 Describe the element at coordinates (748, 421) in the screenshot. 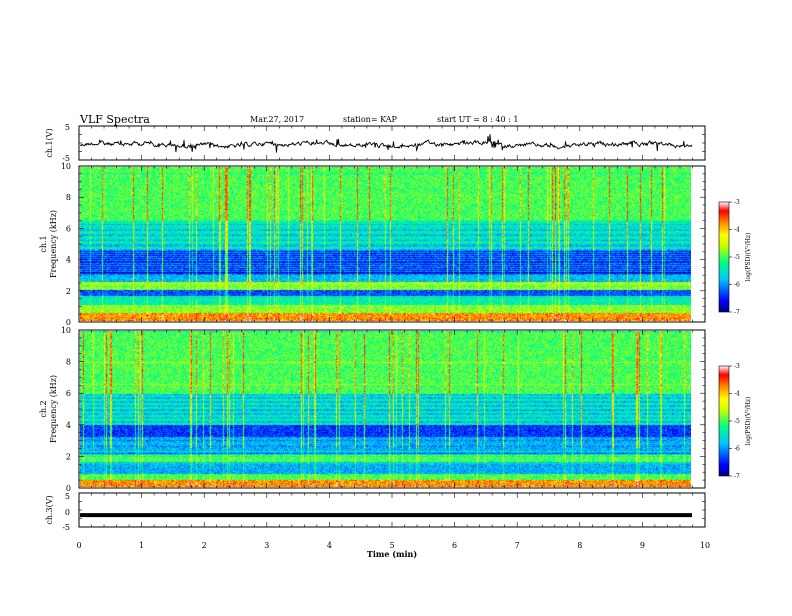

I see `ch2-colorbar-label: log(PSD)(V²/Hz)` at that location.